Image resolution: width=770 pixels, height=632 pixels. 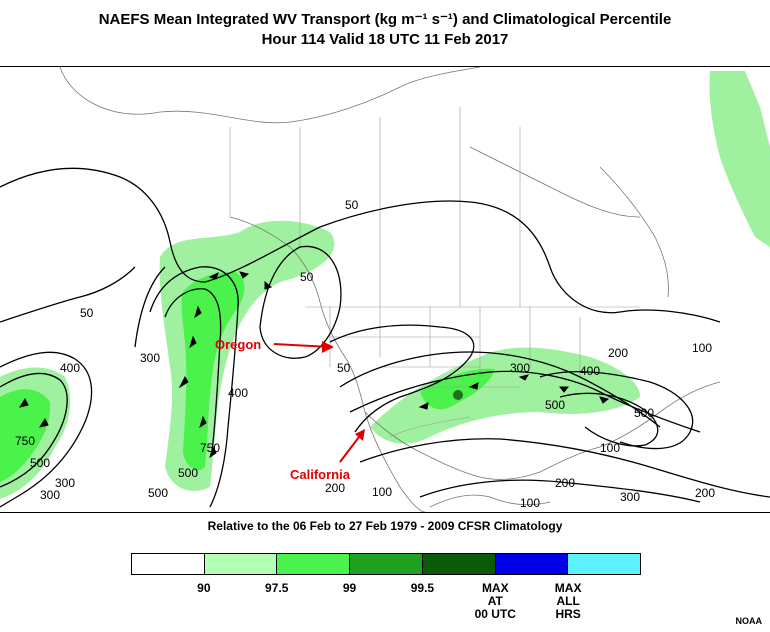 I want to click on max-transport-marker, so click(x=458, y=395).